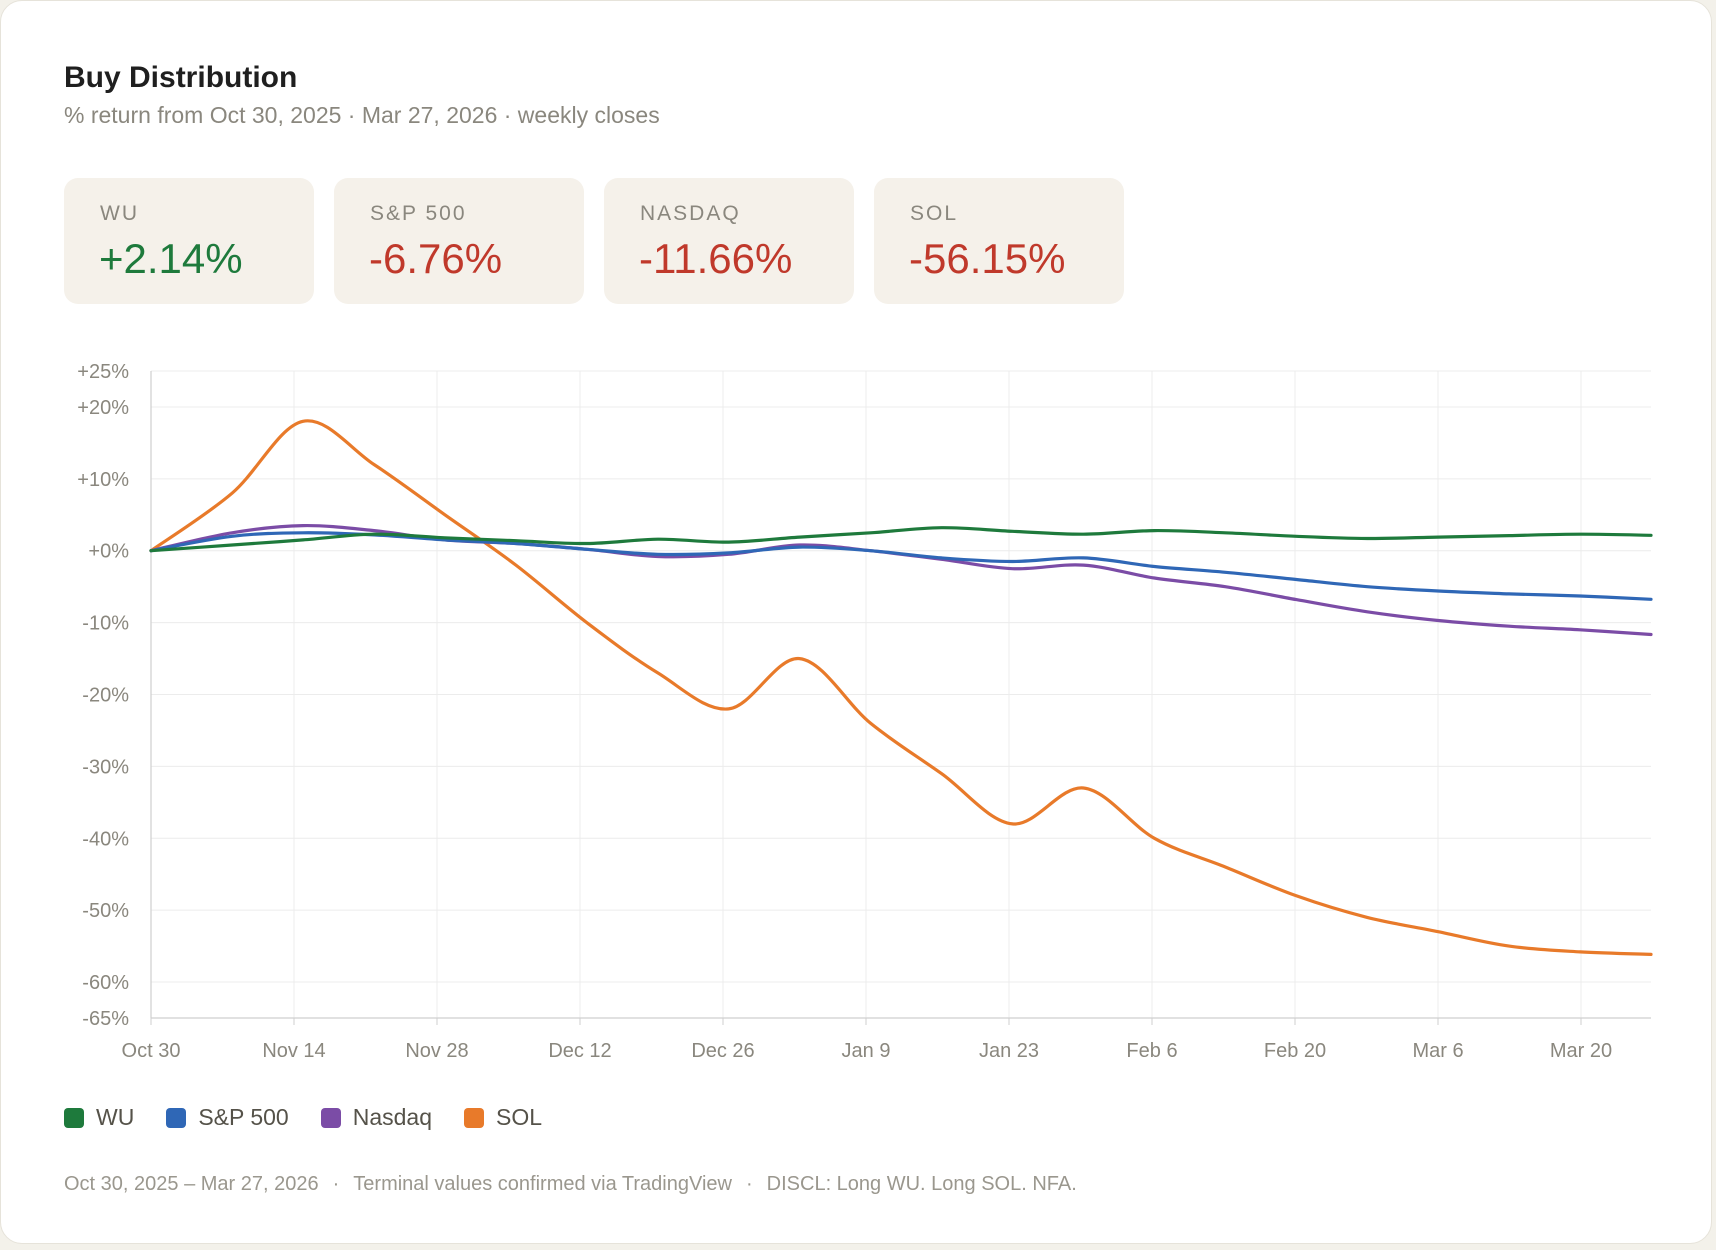 The height and width of the screenshot is (1250, 1716). Describe the element at coordinates (436, 1051) in the screenshot. I see `x-tick-label: Nov 28` at that location.